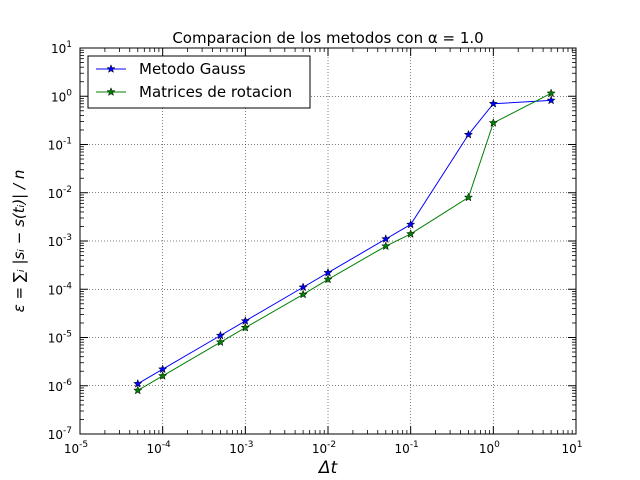 The height and width of the screenshot is (480, 640). Describe the element at coordinates (241, 448) in the screenshot. I see `x-tick-label: 10⁻³` at that location.